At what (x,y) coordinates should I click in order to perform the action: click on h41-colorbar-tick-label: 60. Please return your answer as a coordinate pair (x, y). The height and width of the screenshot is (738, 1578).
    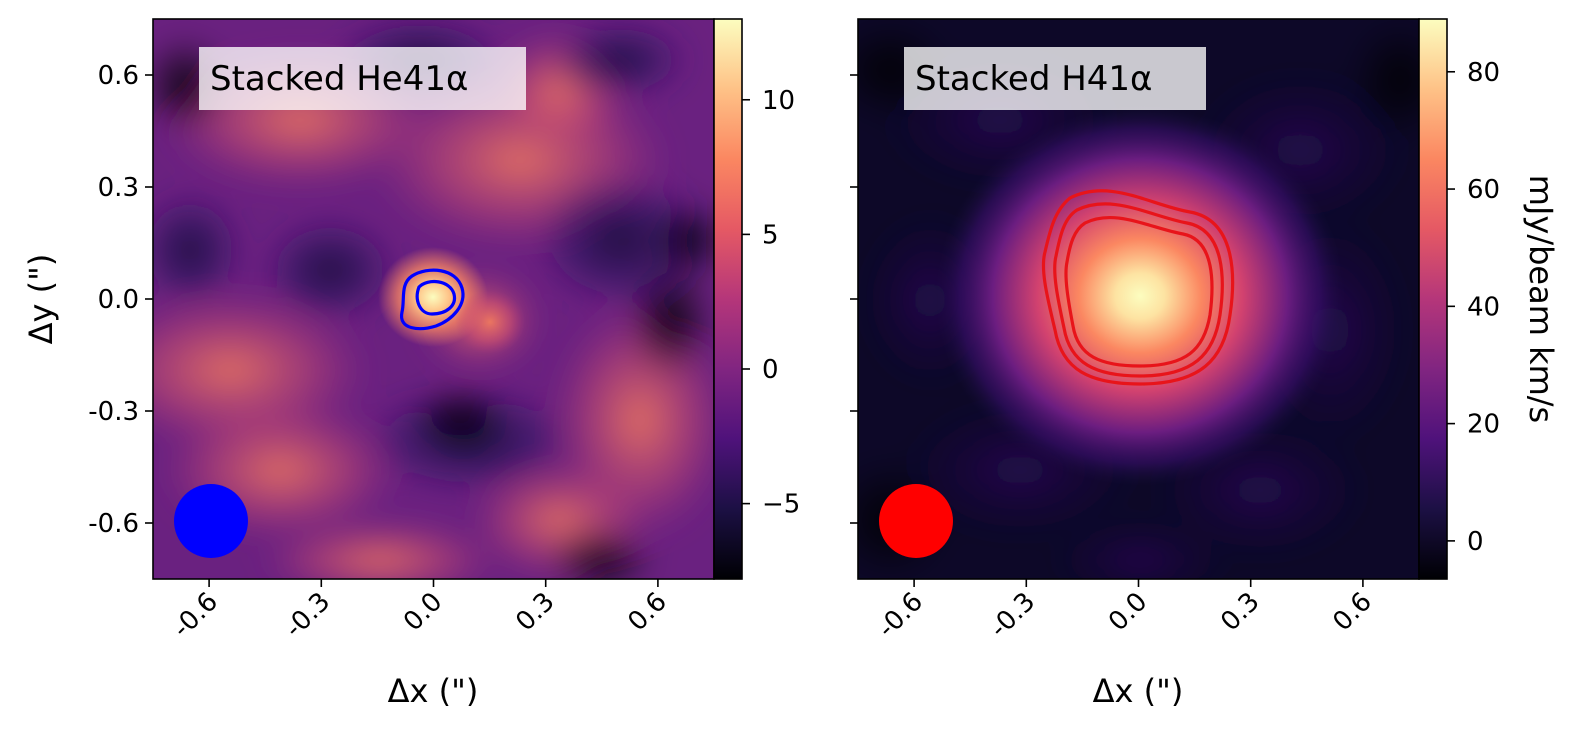
    Looking at the image, I should click on (1483, 190).